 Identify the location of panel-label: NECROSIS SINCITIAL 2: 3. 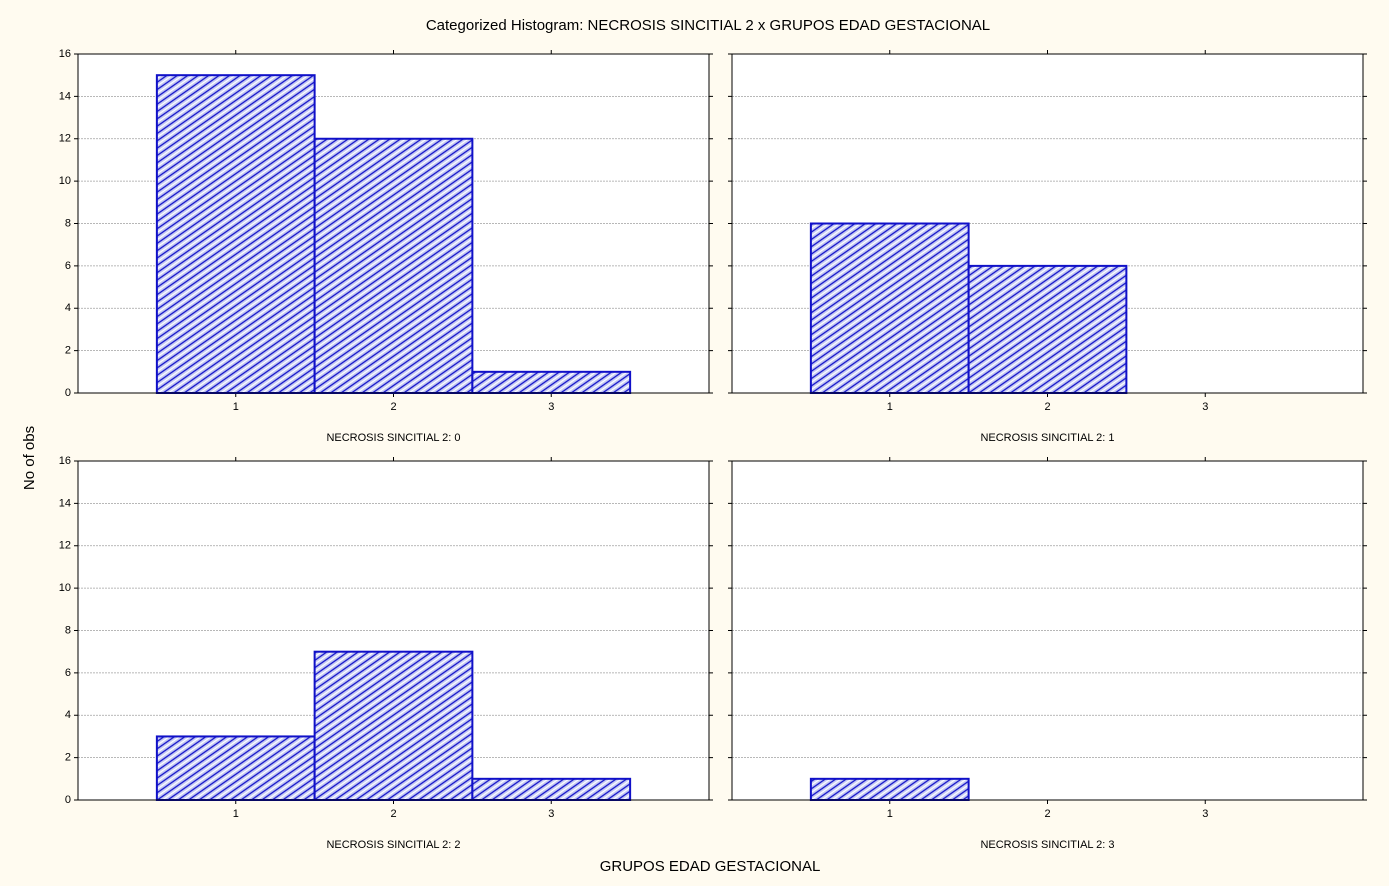
(1047, 845).